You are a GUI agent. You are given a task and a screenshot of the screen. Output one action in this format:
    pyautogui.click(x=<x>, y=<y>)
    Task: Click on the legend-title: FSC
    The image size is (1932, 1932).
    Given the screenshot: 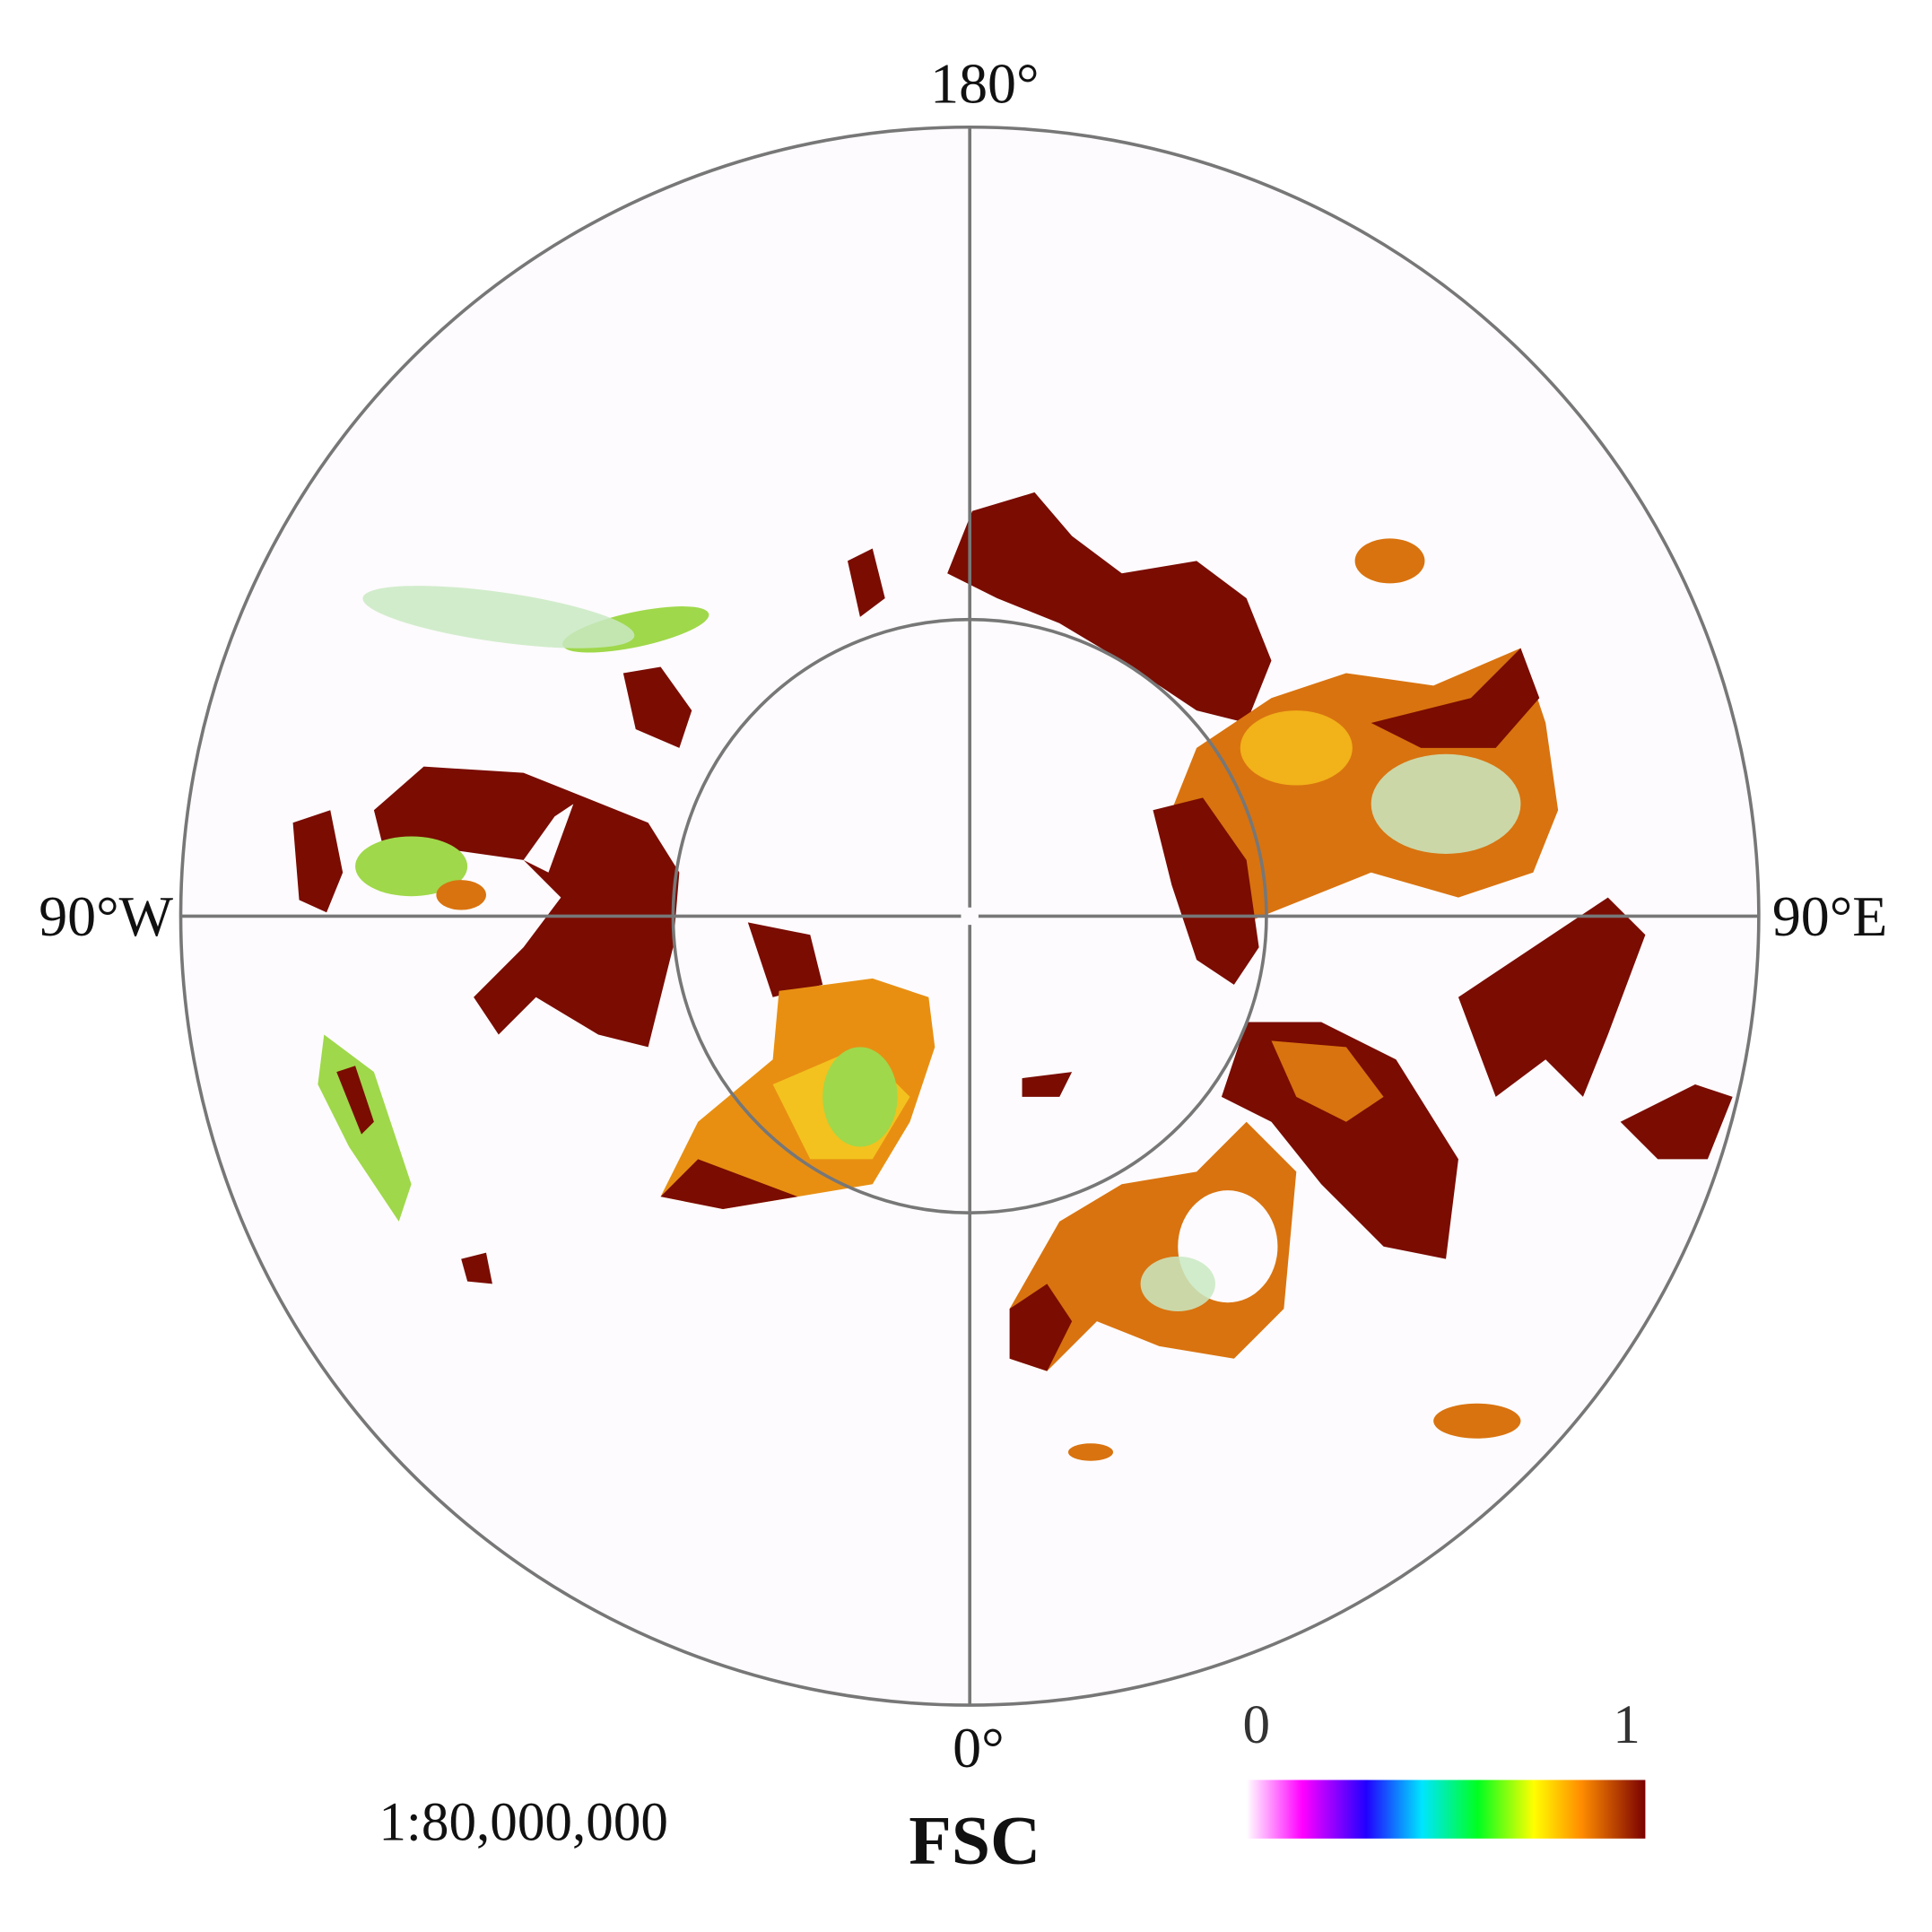 What is the action you would take?
    pyautogui.click(x=974, y=1839)
    